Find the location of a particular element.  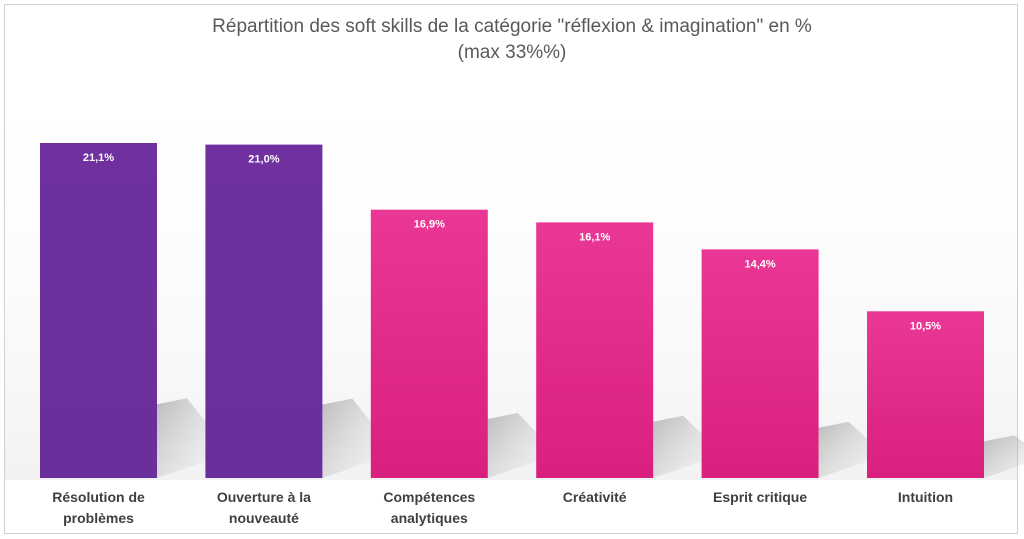

bar-value-label: 21,0% is located at coordinates (263, 160).